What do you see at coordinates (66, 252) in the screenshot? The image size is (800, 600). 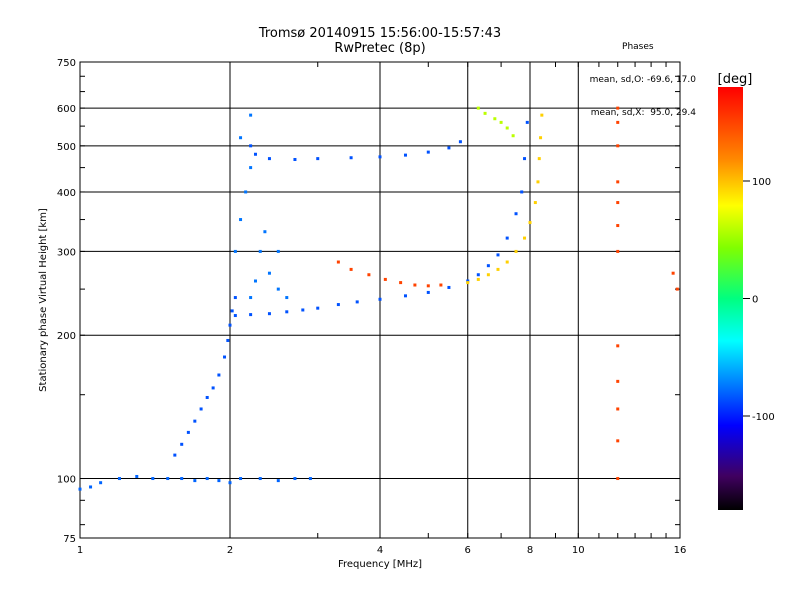 I see `y-tick-label: 300` at bounding box center [66, 252].